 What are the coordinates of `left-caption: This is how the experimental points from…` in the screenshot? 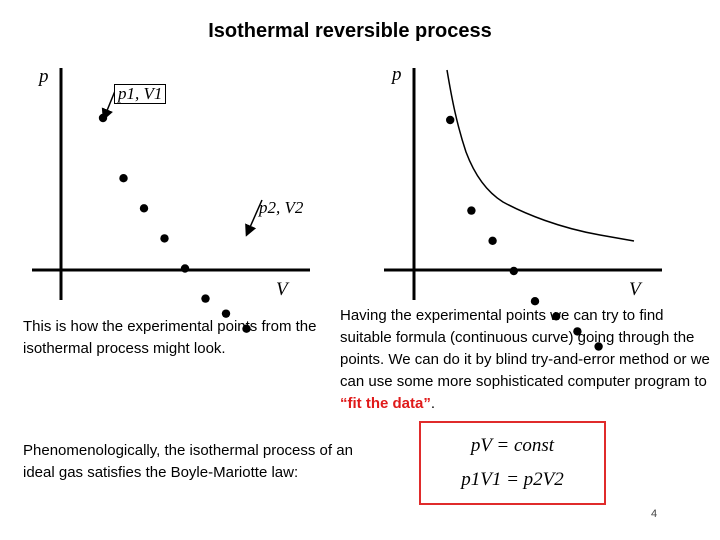 It's located at (170, 337).